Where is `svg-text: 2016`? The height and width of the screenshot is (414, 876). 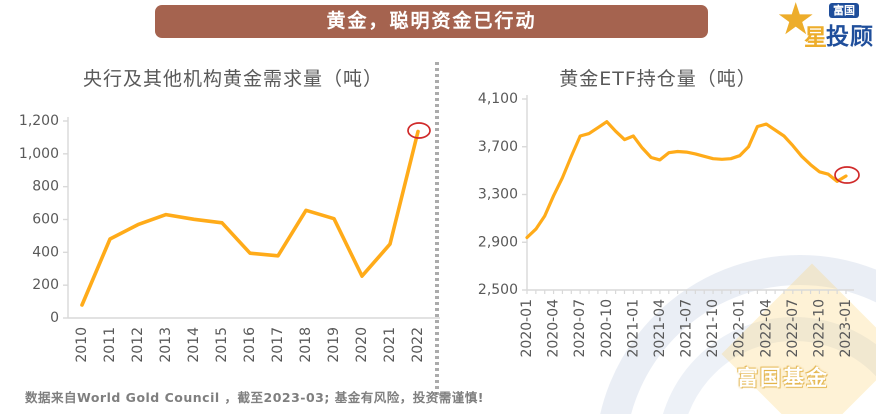
svg-text: 2016 is located at coordinates (250, 345).